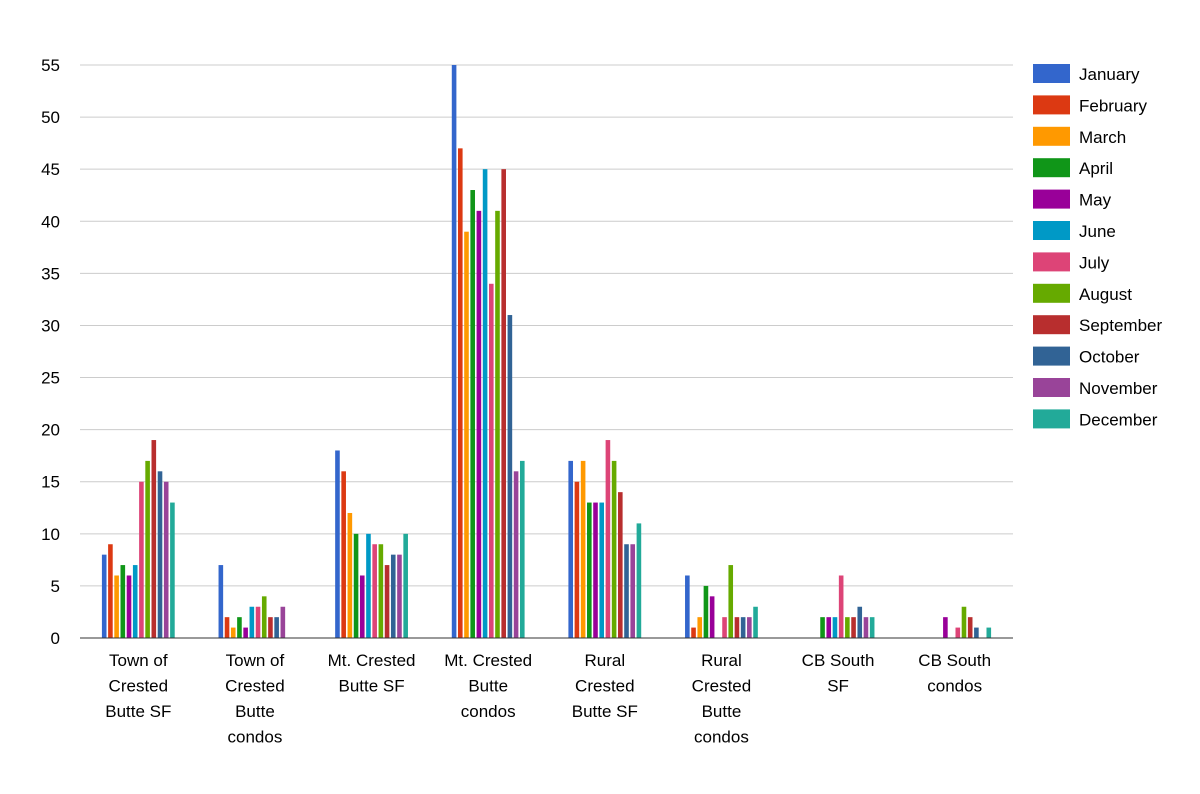 This screenshot has width=1200, height=794. Describe the element at coordinates (1105, 294) in the screenshot. I see `legend-label: August` at that location.